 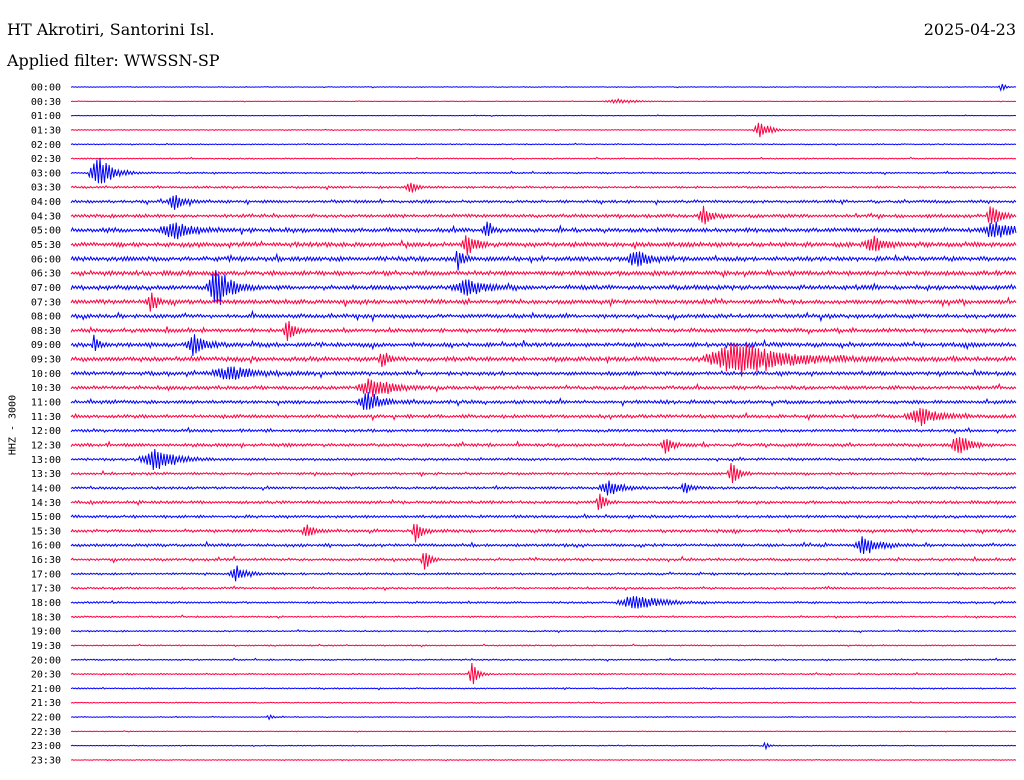 What do you see at coordinates (46, 317) in the screenshot?
I see `row-time-label: 08:00` at bounding box center [46, 317].